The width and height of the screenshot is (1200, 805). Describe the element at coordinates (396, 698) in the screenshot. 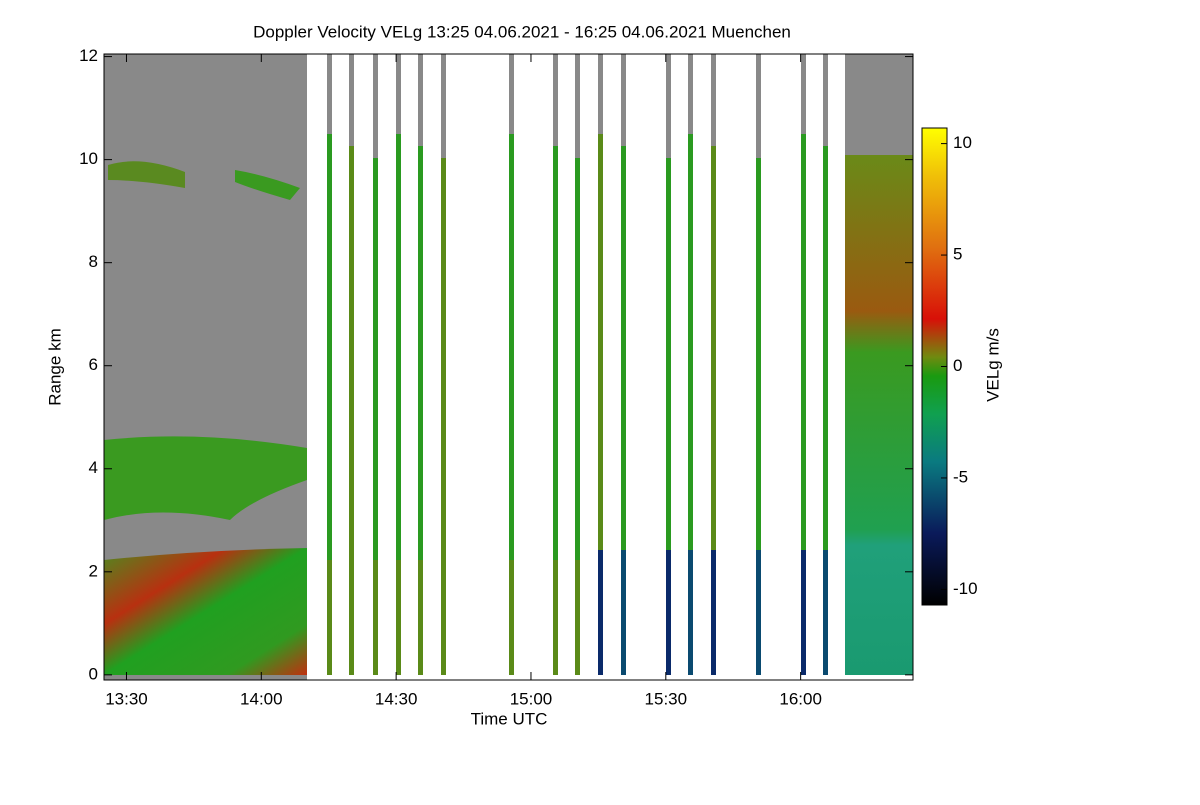

I see `x-tick-label: 14:30` at that location.